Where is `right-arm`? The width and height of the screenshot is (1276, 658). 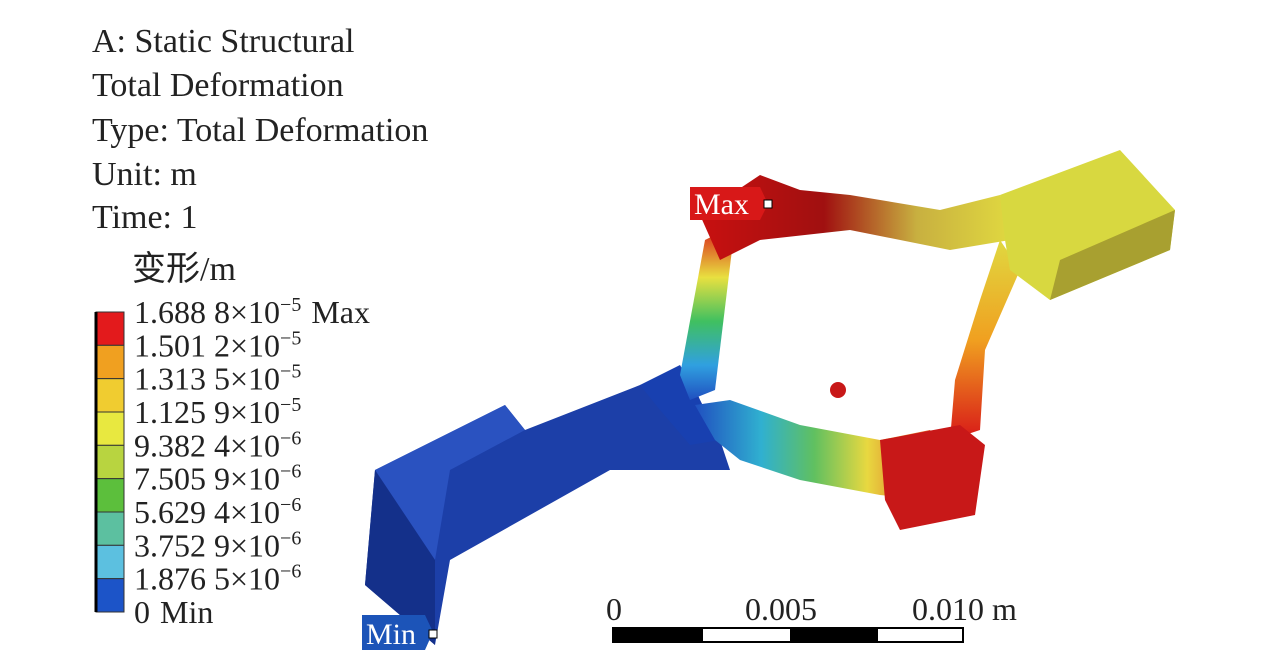 right-arm is located at coordinates (985, 340).